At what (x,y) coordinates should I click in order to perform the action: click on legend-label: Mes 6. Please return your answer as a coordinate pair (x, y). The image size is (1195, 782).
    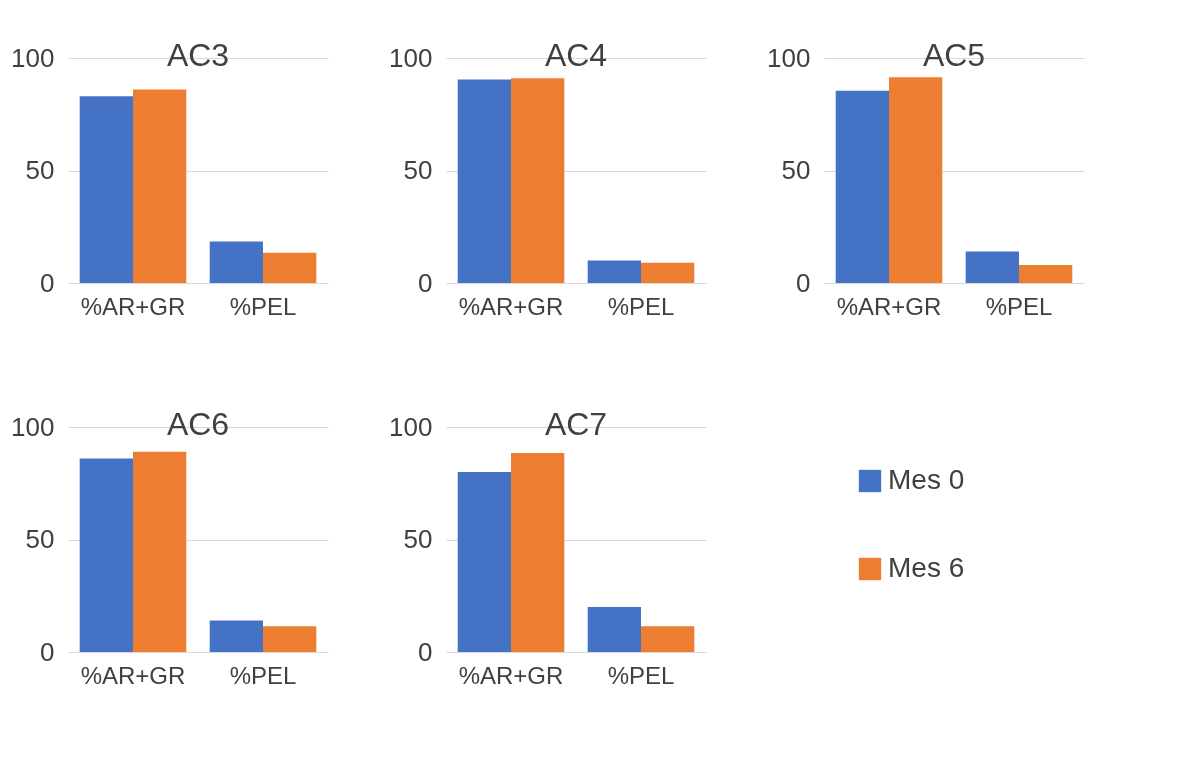
    Looking at the image, I should click on (926, 567).